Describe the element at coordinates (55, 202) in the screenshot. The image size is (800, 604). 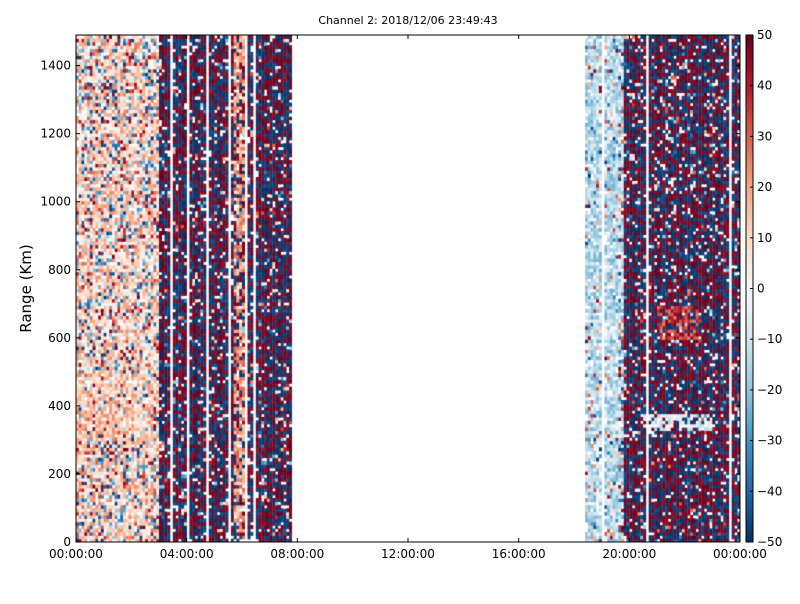
I see `y-tick-label: 1000` at that location.